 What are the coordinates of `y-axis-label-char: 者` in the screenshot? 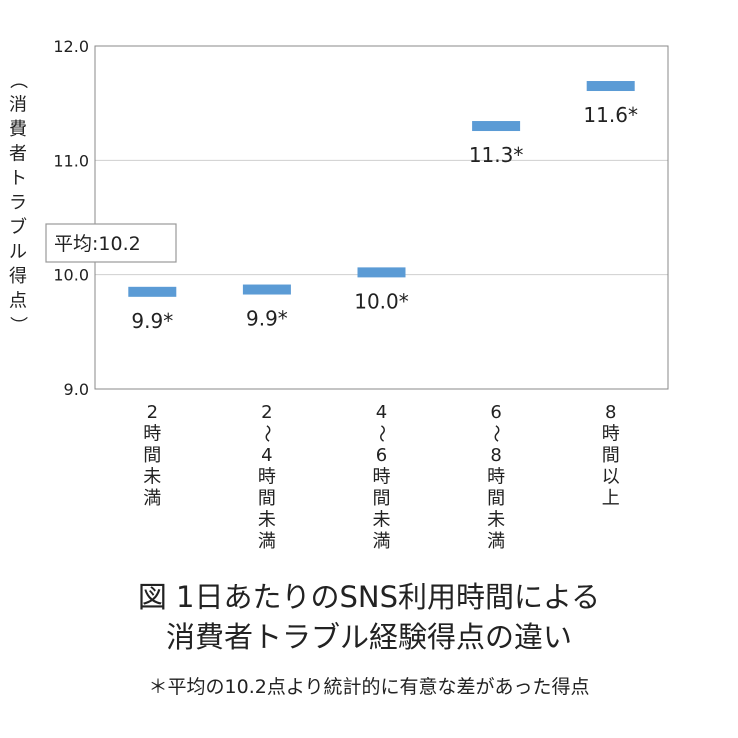 It's located at (18, 154).